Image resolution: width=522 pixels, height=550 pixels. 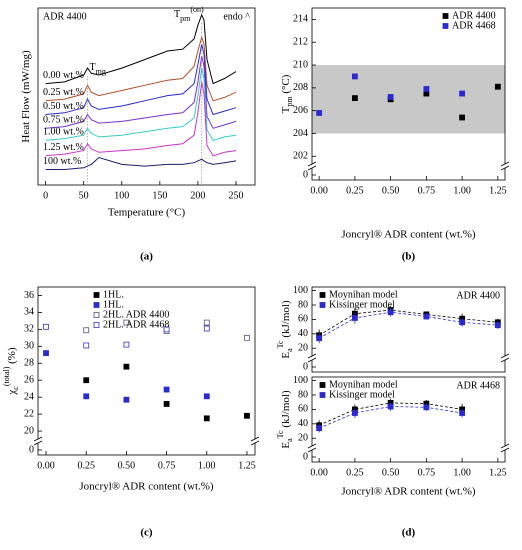 I want to click on x-tick-label: 100, so click(x=121, y=195).